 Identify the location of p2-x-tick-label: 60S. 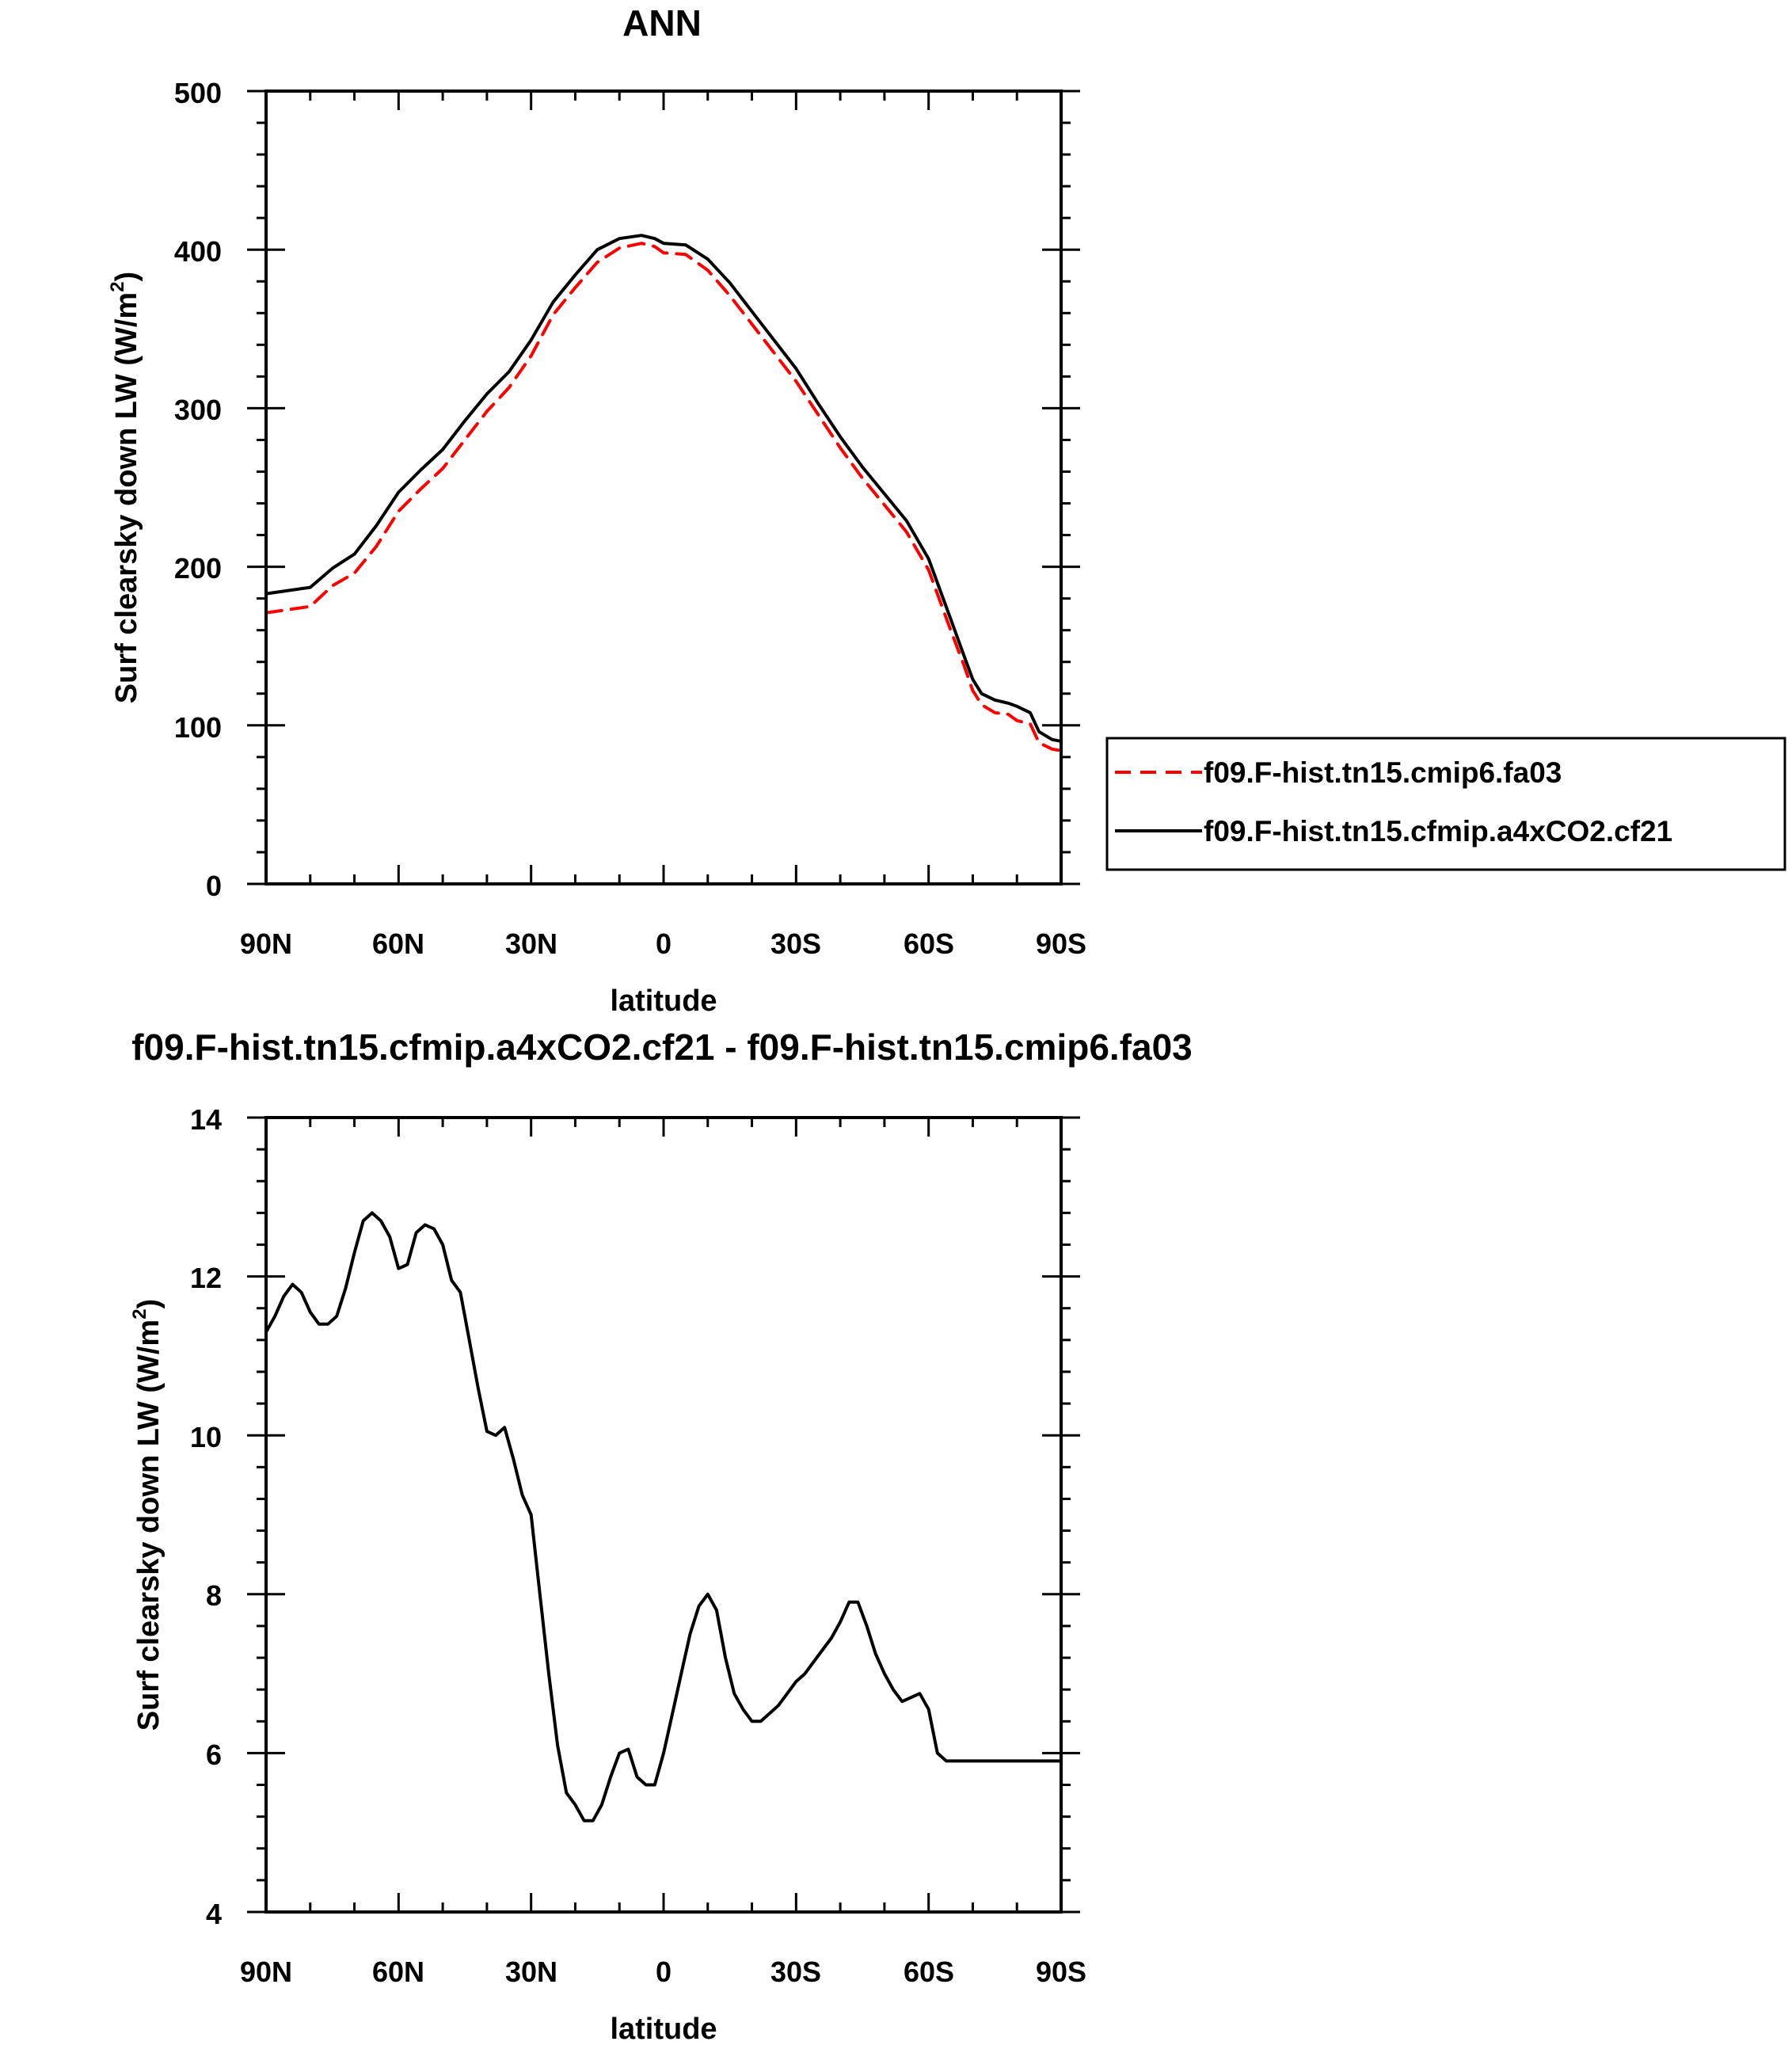
(929, 1972).